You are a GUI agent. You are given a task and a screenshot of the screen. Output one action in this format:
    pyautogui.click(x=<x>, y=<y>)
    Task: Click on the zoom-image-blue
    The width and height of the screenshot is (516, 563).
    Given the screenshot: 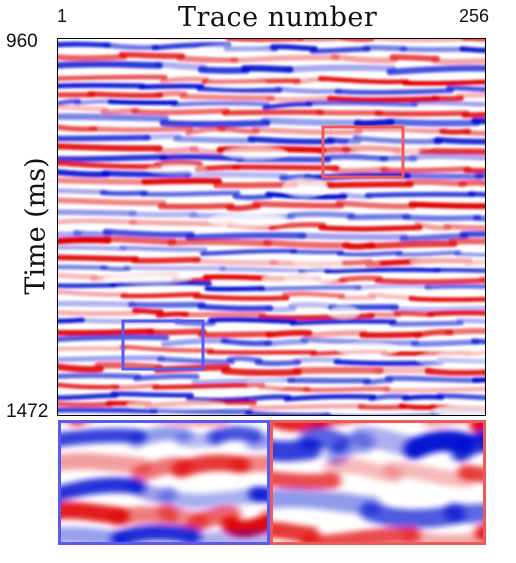 What is the action you would take?
    pyautogui.click(x=164, y=482)
    